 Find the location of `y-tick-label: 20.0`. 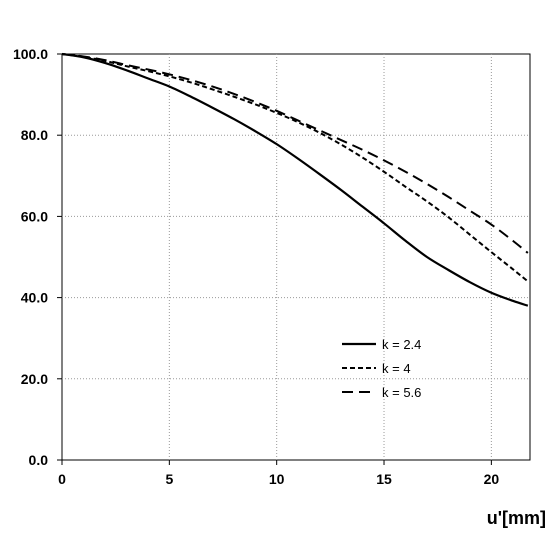

y-tick-label: 20.0 is located at coordinates (34, 379).